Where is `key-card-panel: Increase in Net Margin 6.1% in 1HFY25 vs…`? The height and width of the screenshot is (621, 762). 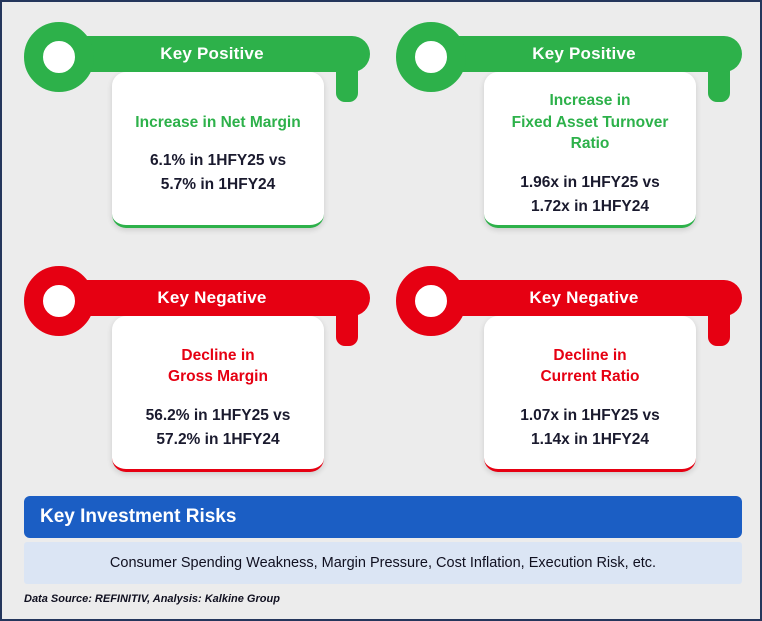 key-card-panel: Increase in Net Margin 6.1% in 1HFY25 vs… is located at coordinates (218, 150).